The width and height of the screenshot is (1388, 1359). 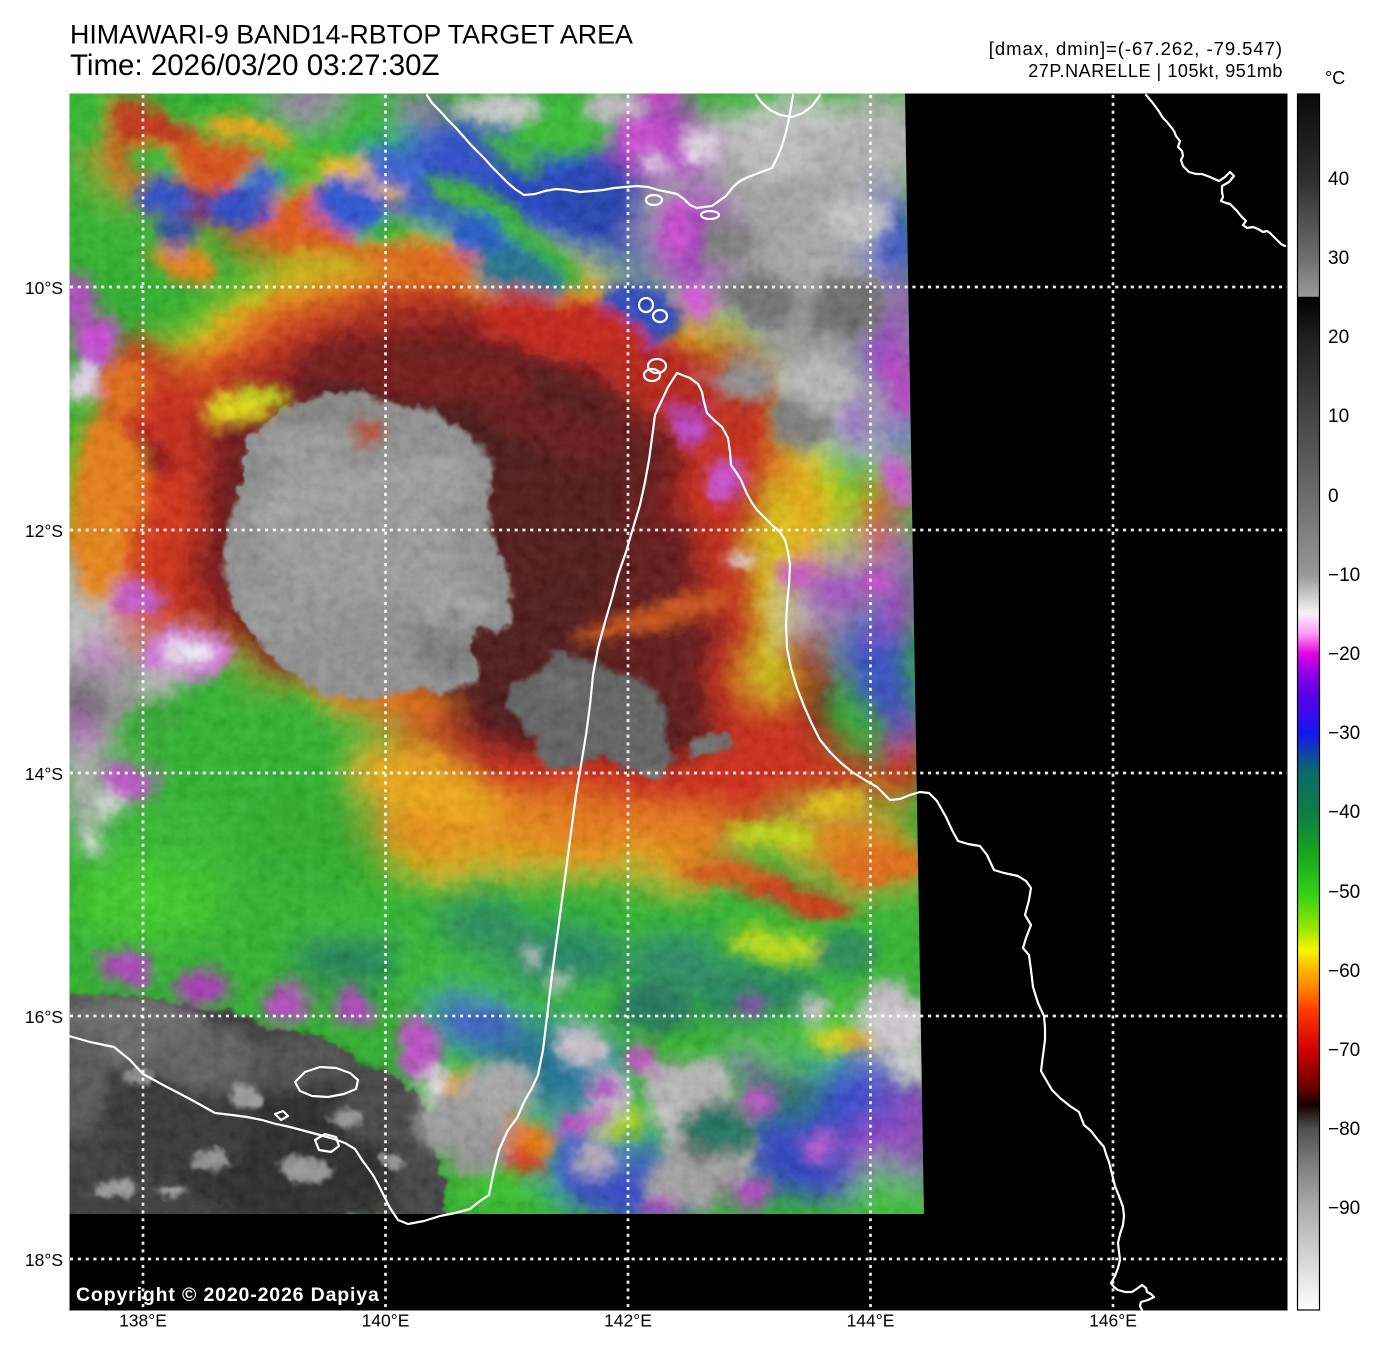 I want to click on svg-text: 144°E, so click(x=871, y=1321).